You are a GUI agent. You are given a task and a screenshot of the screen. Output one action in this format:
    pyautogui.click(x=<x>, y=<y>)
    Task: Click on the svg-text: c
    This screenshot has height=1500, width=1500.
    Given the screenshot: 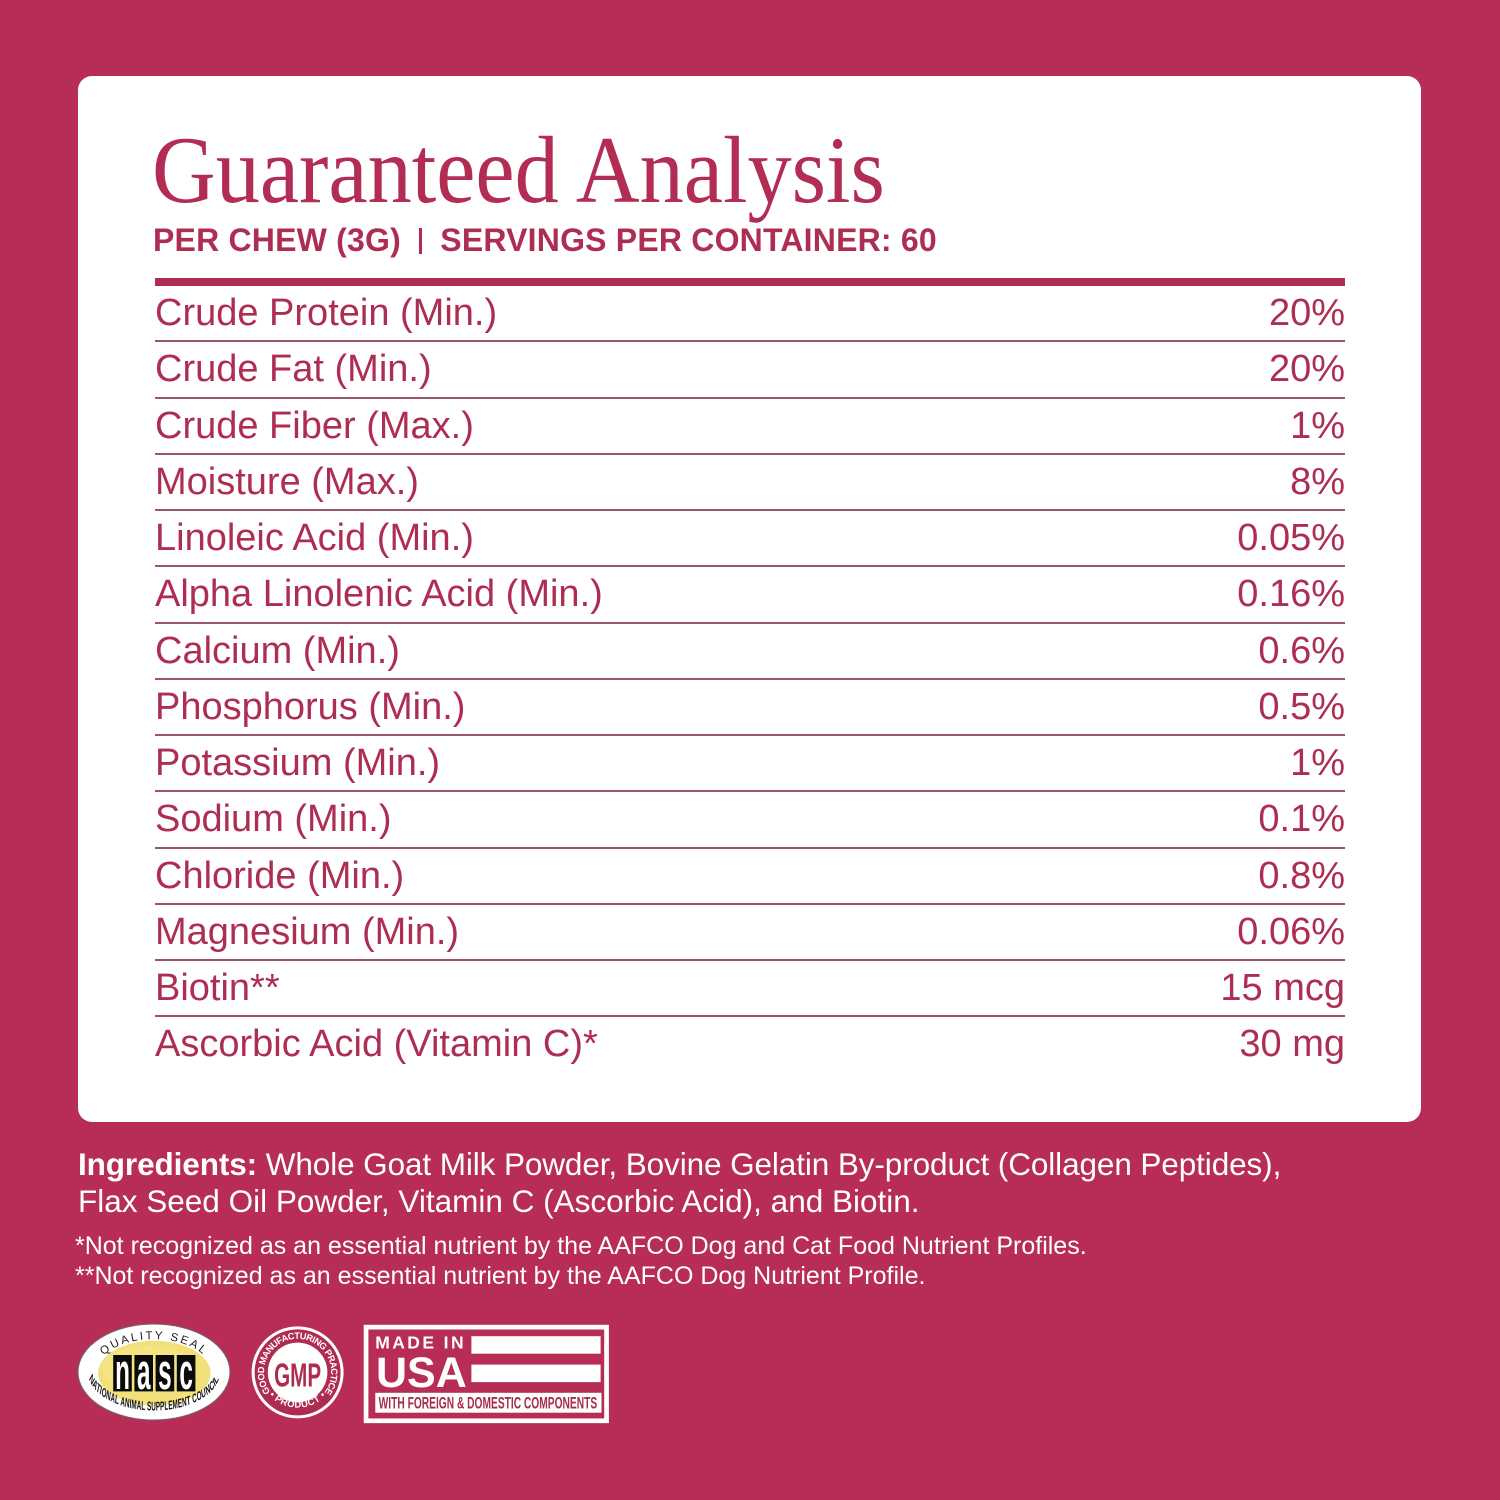 What is the action you would take?
    pyautogui.click(x=186, y=1372)
    